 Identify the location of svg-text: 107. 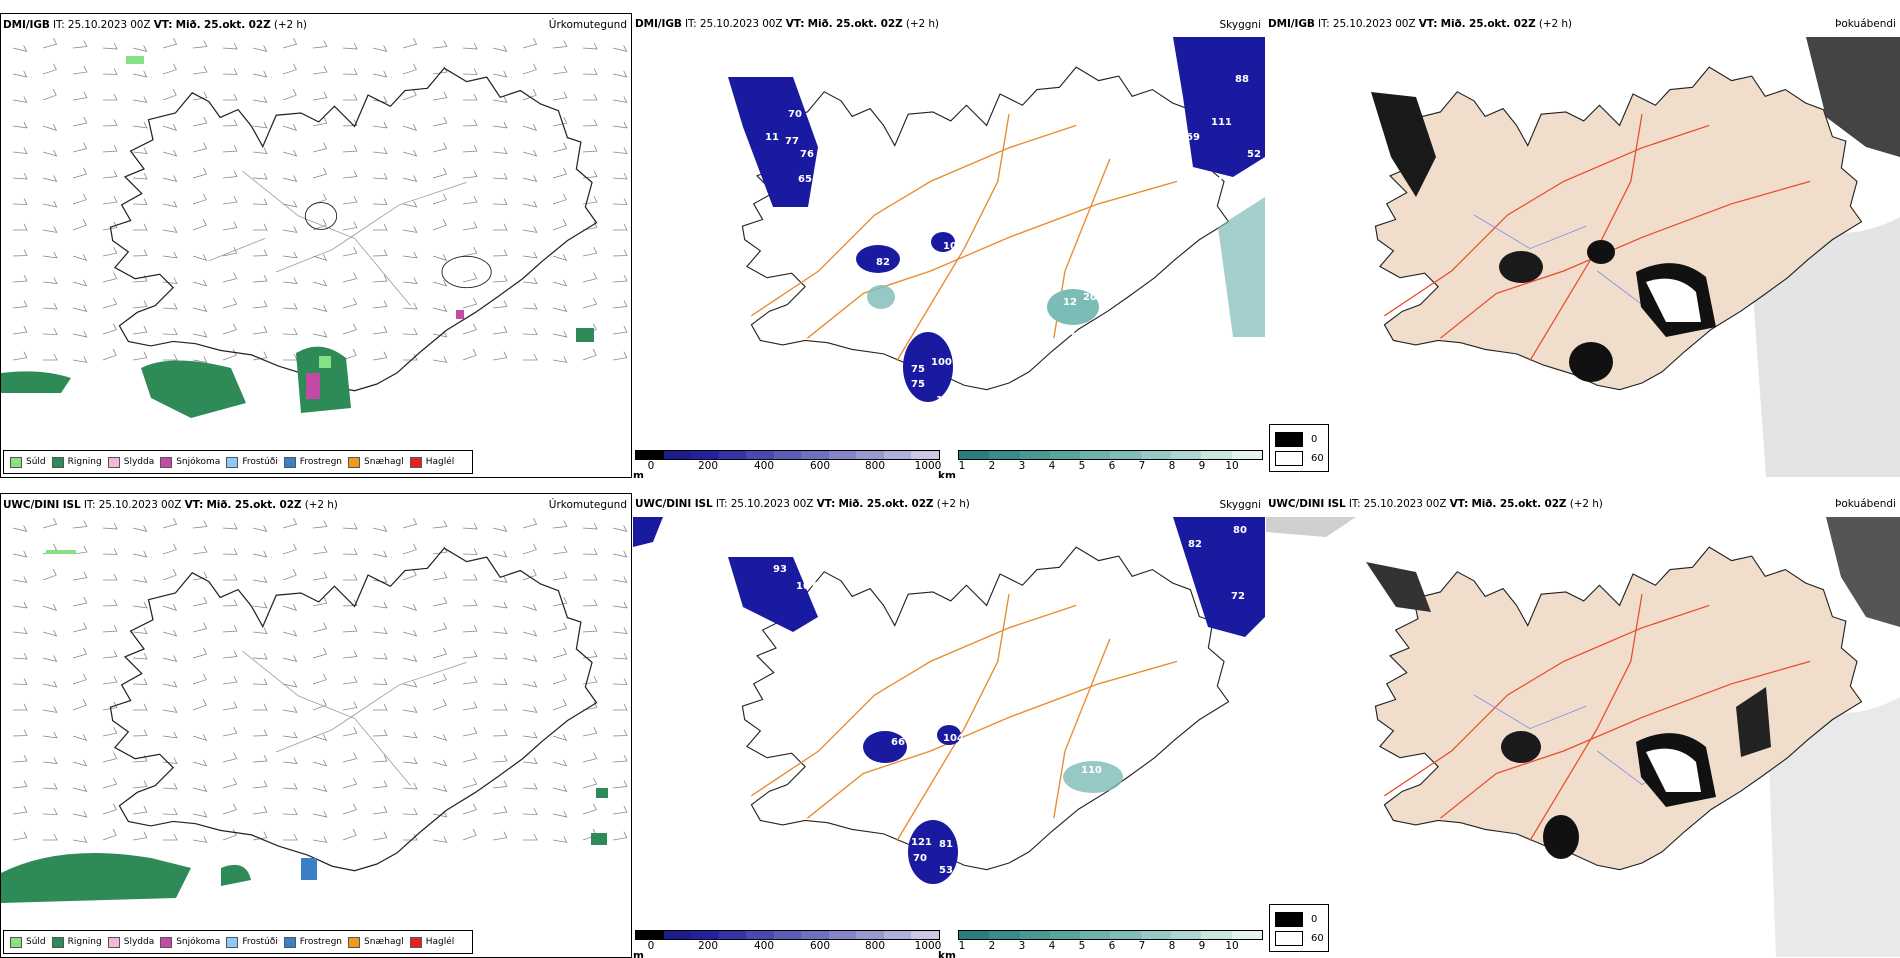
(903, 244).